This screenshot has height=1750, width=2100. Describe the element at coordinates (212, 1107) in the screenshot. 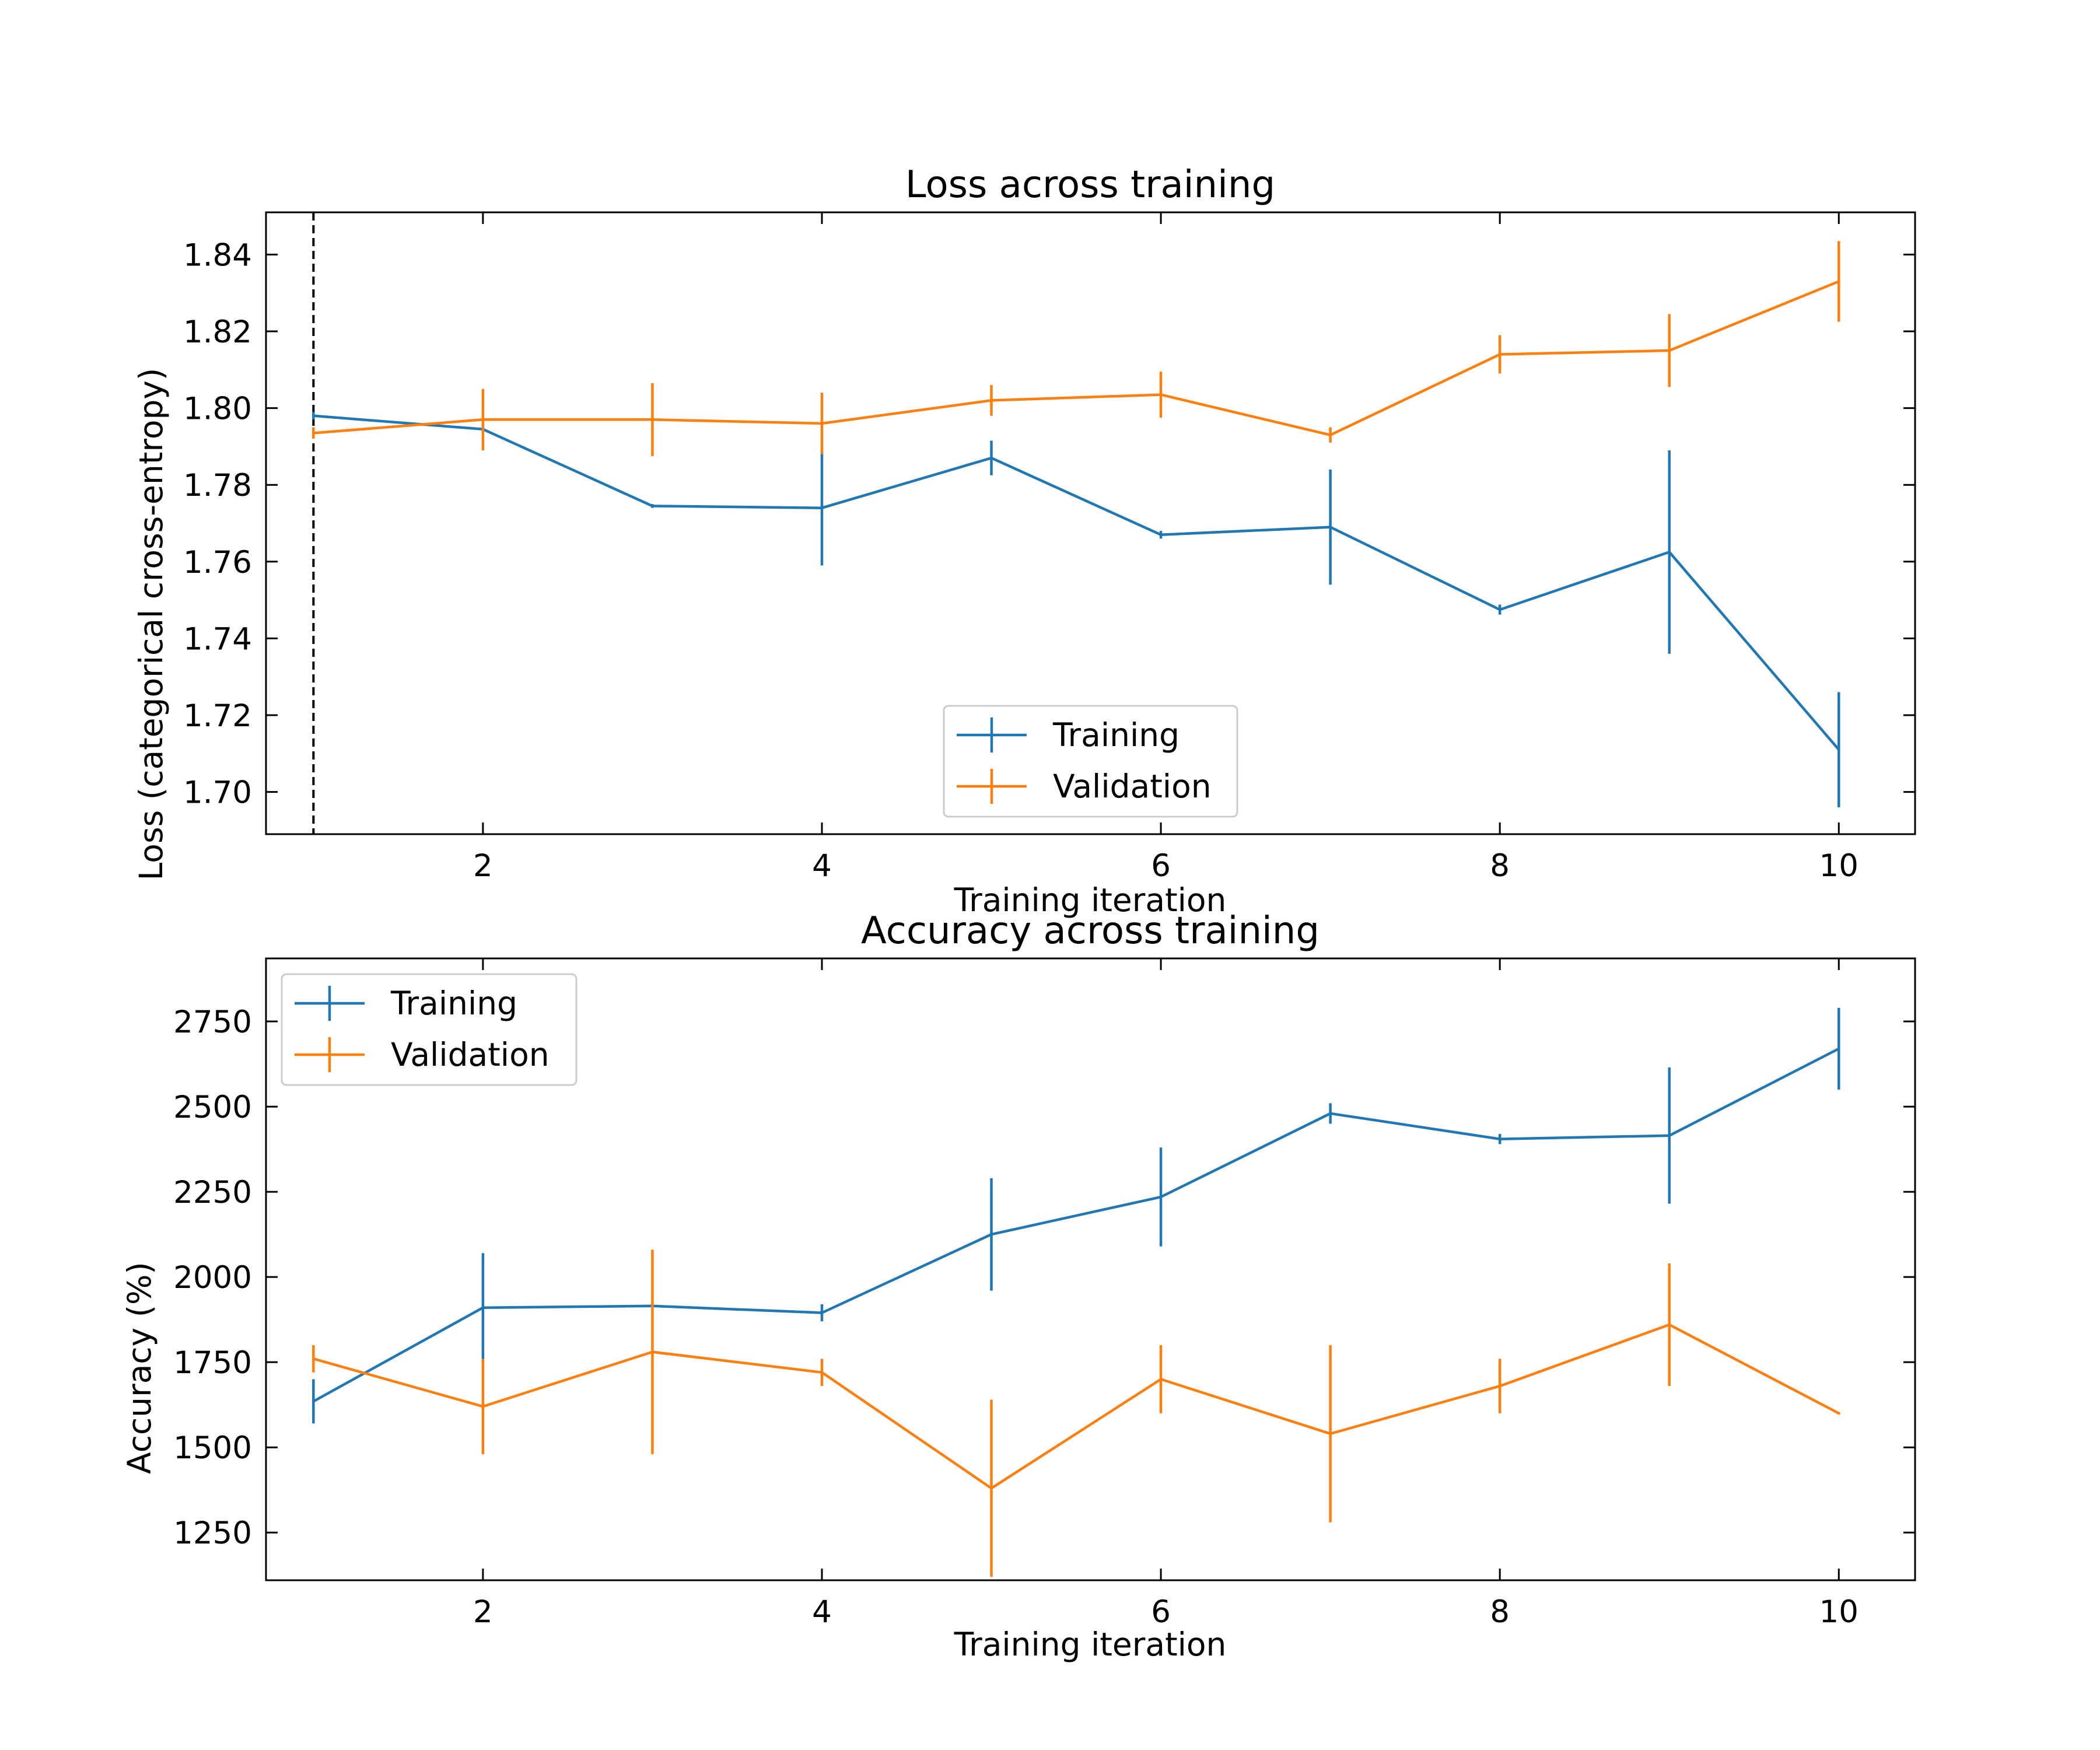

I see `accuracy-y-tick-label: 2500` at that location.